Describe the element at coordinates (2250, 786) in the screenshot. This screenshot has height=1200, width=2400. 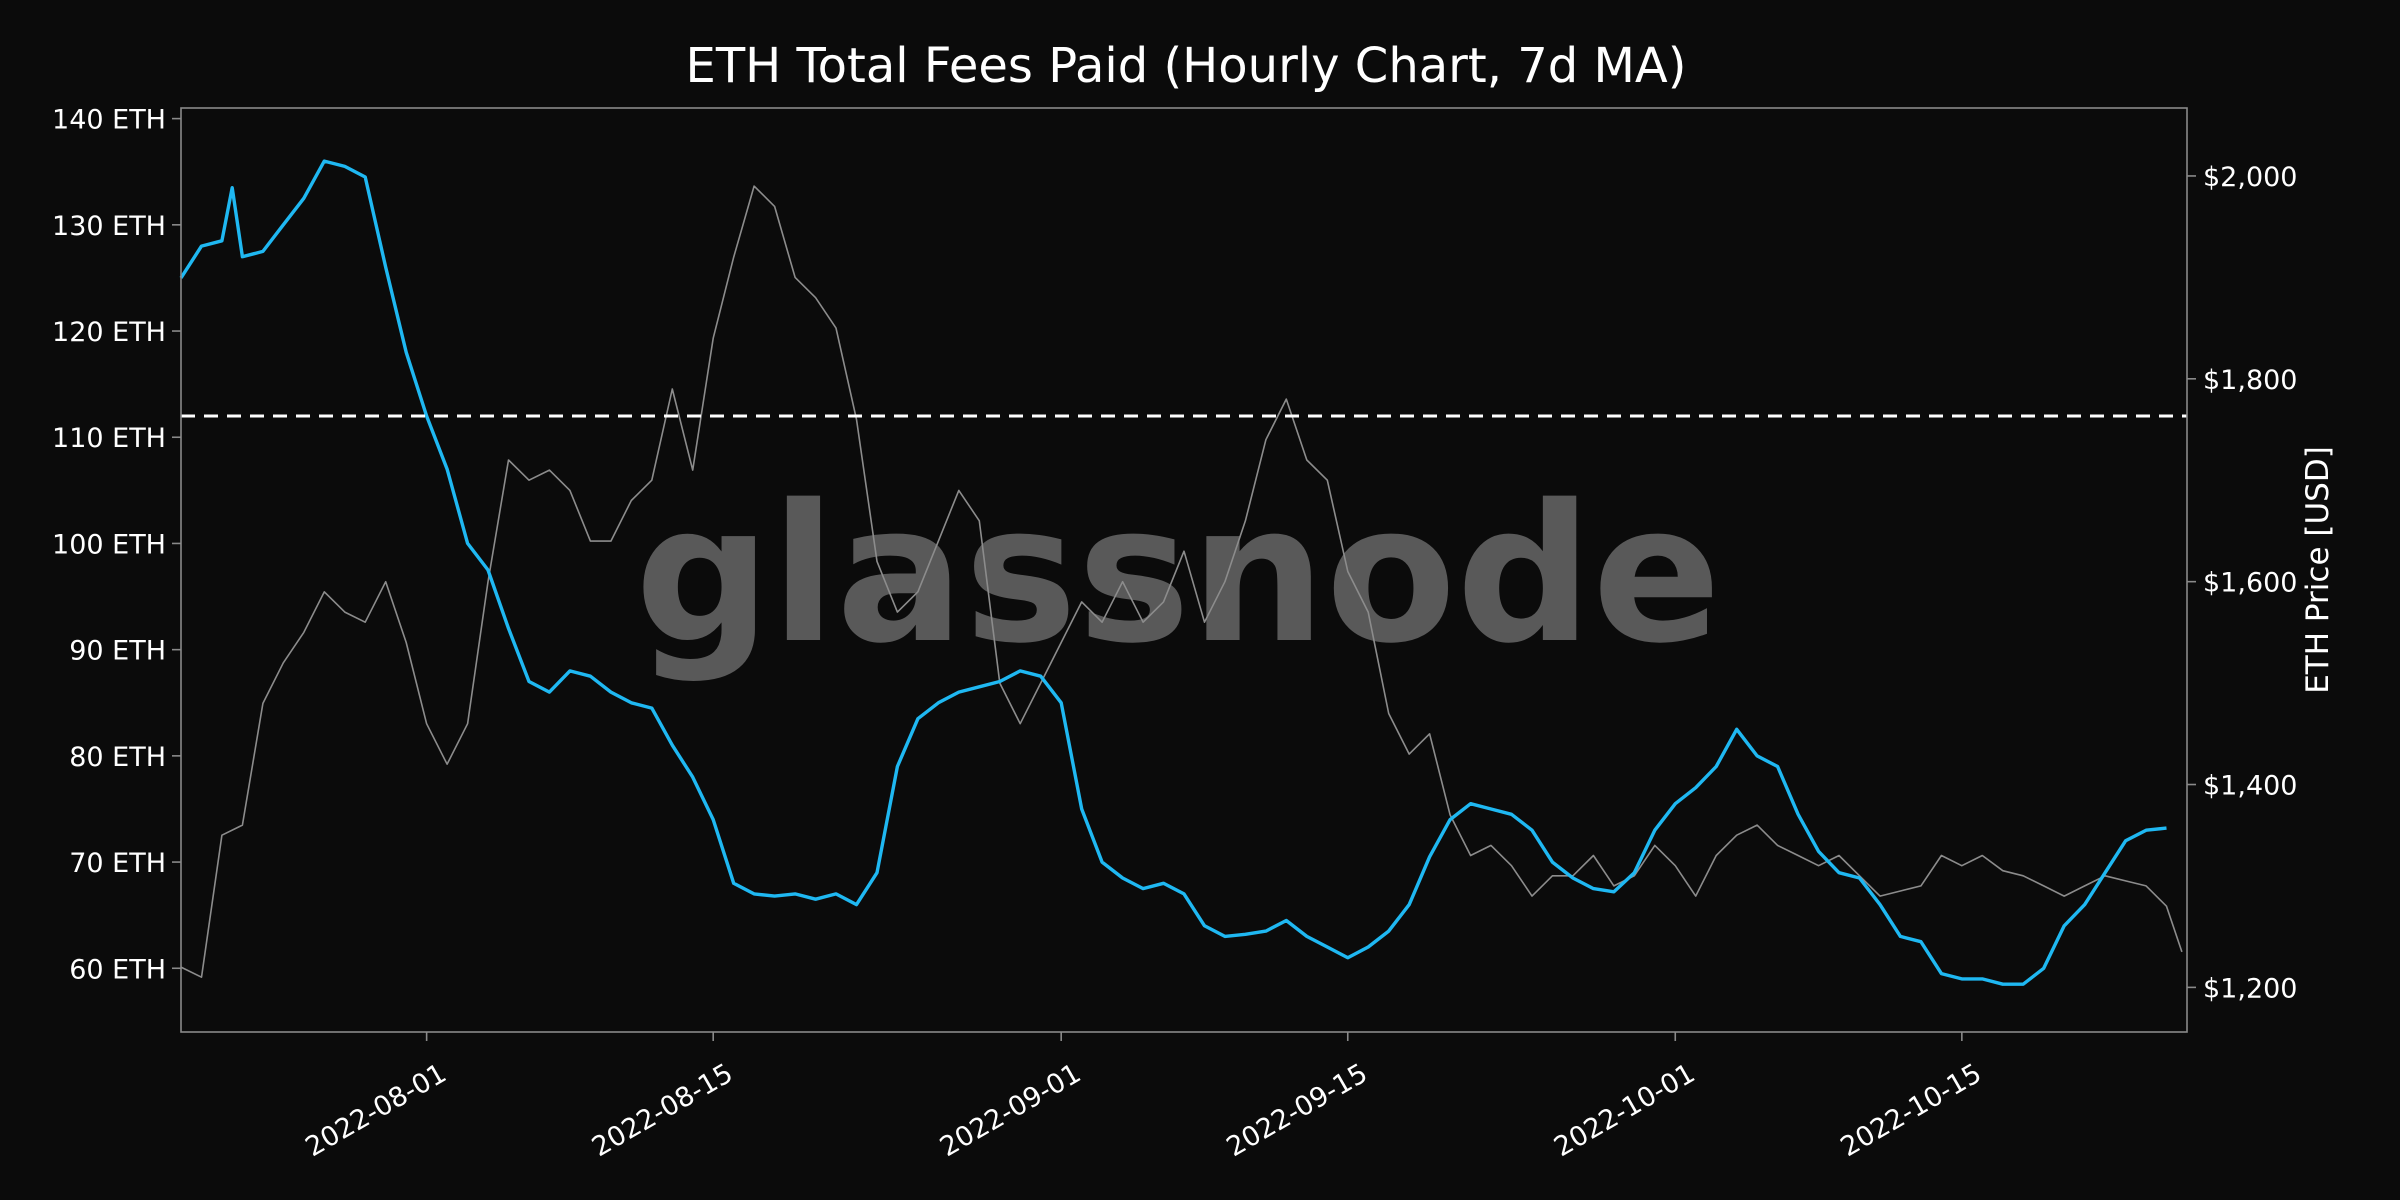
I see `right-tick-label: $1,400` at that location.